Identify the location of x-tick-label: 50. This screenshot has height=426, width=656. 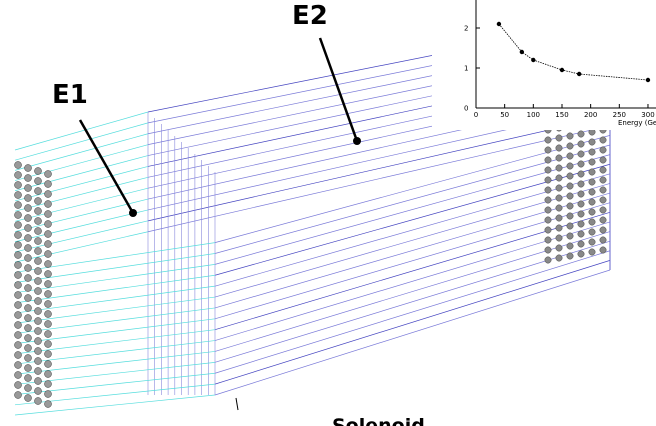
(504, 115).